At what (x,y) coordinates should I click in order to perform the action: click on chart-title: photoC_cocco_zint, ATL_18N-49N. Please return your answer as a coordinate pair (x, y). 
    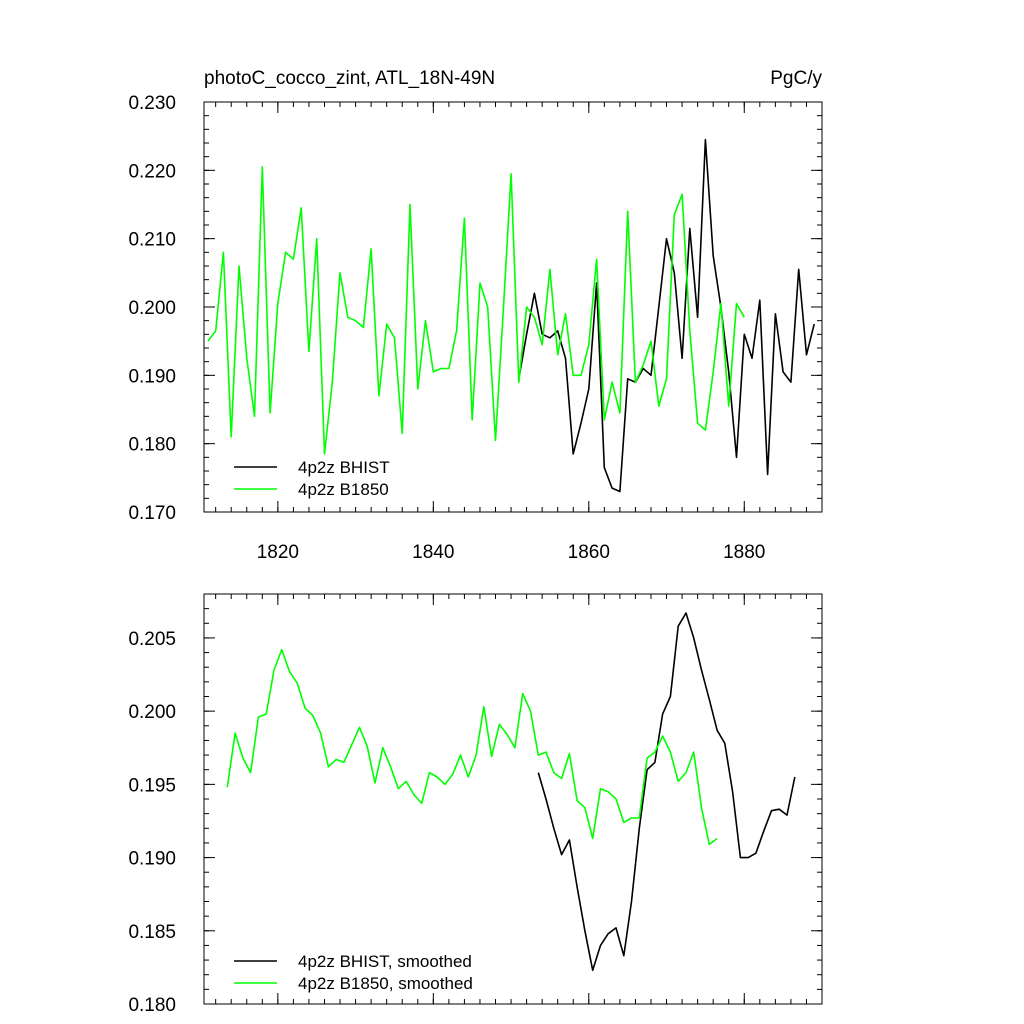
    Looking at the image, I should click on (349, 78).